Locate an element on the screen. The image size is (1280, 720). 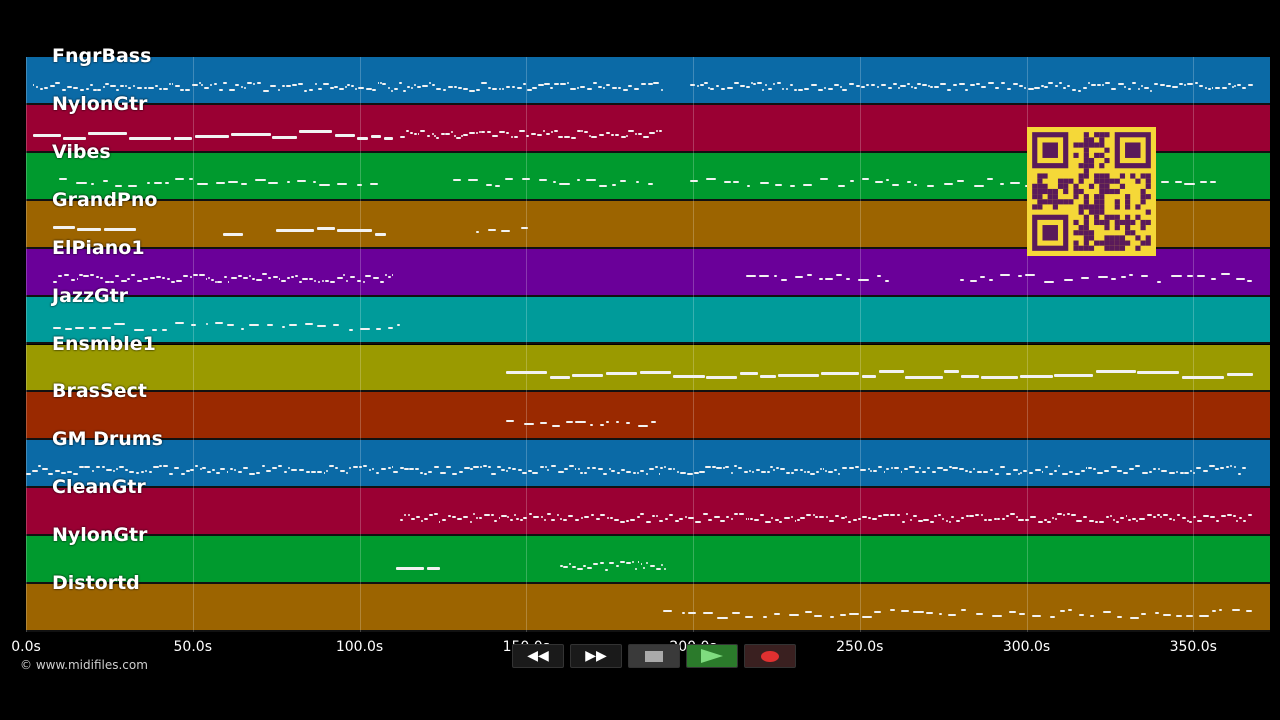
record-button is located at coordinates (770, 656).